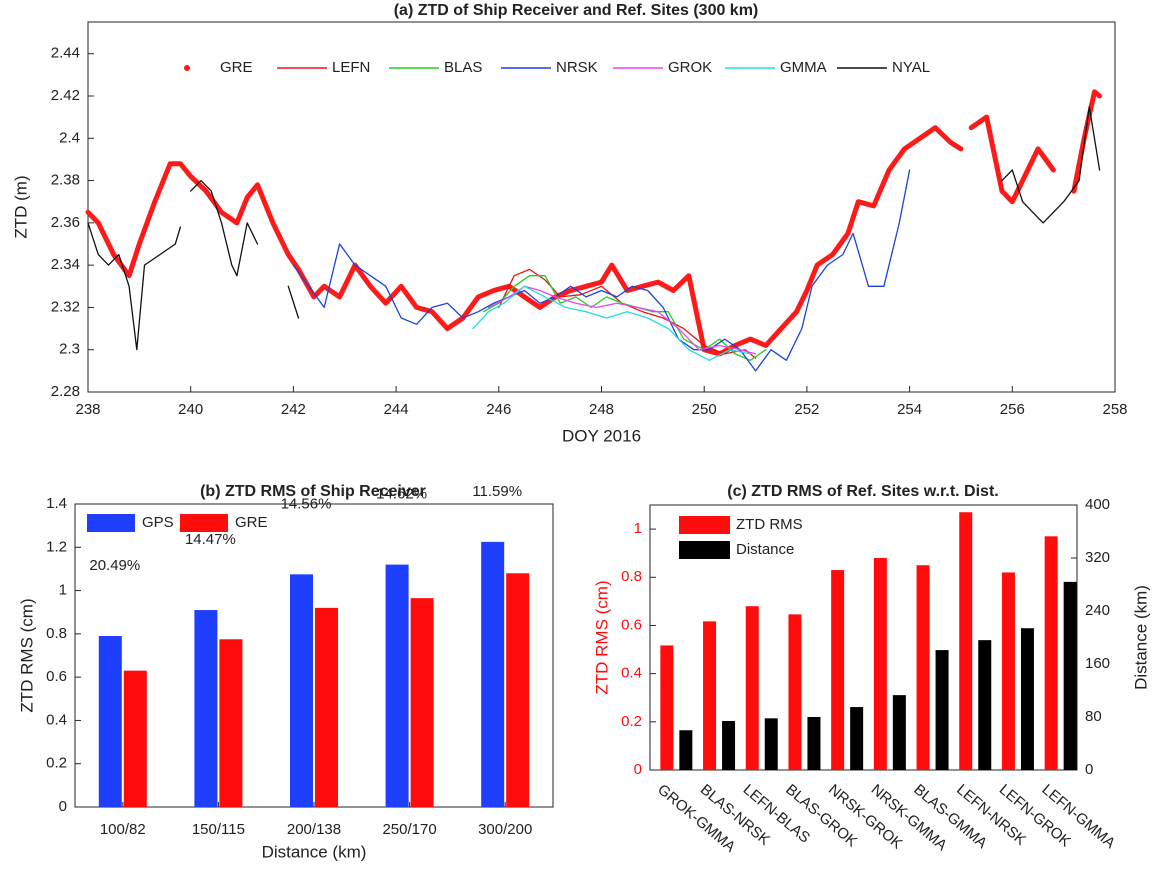 This screenshot has width=1153, height=880. What do you see at coordinates (401, 494) in the screenshot?
I see `bar-annotation: 14.62%` at bounding box center [401, 494].